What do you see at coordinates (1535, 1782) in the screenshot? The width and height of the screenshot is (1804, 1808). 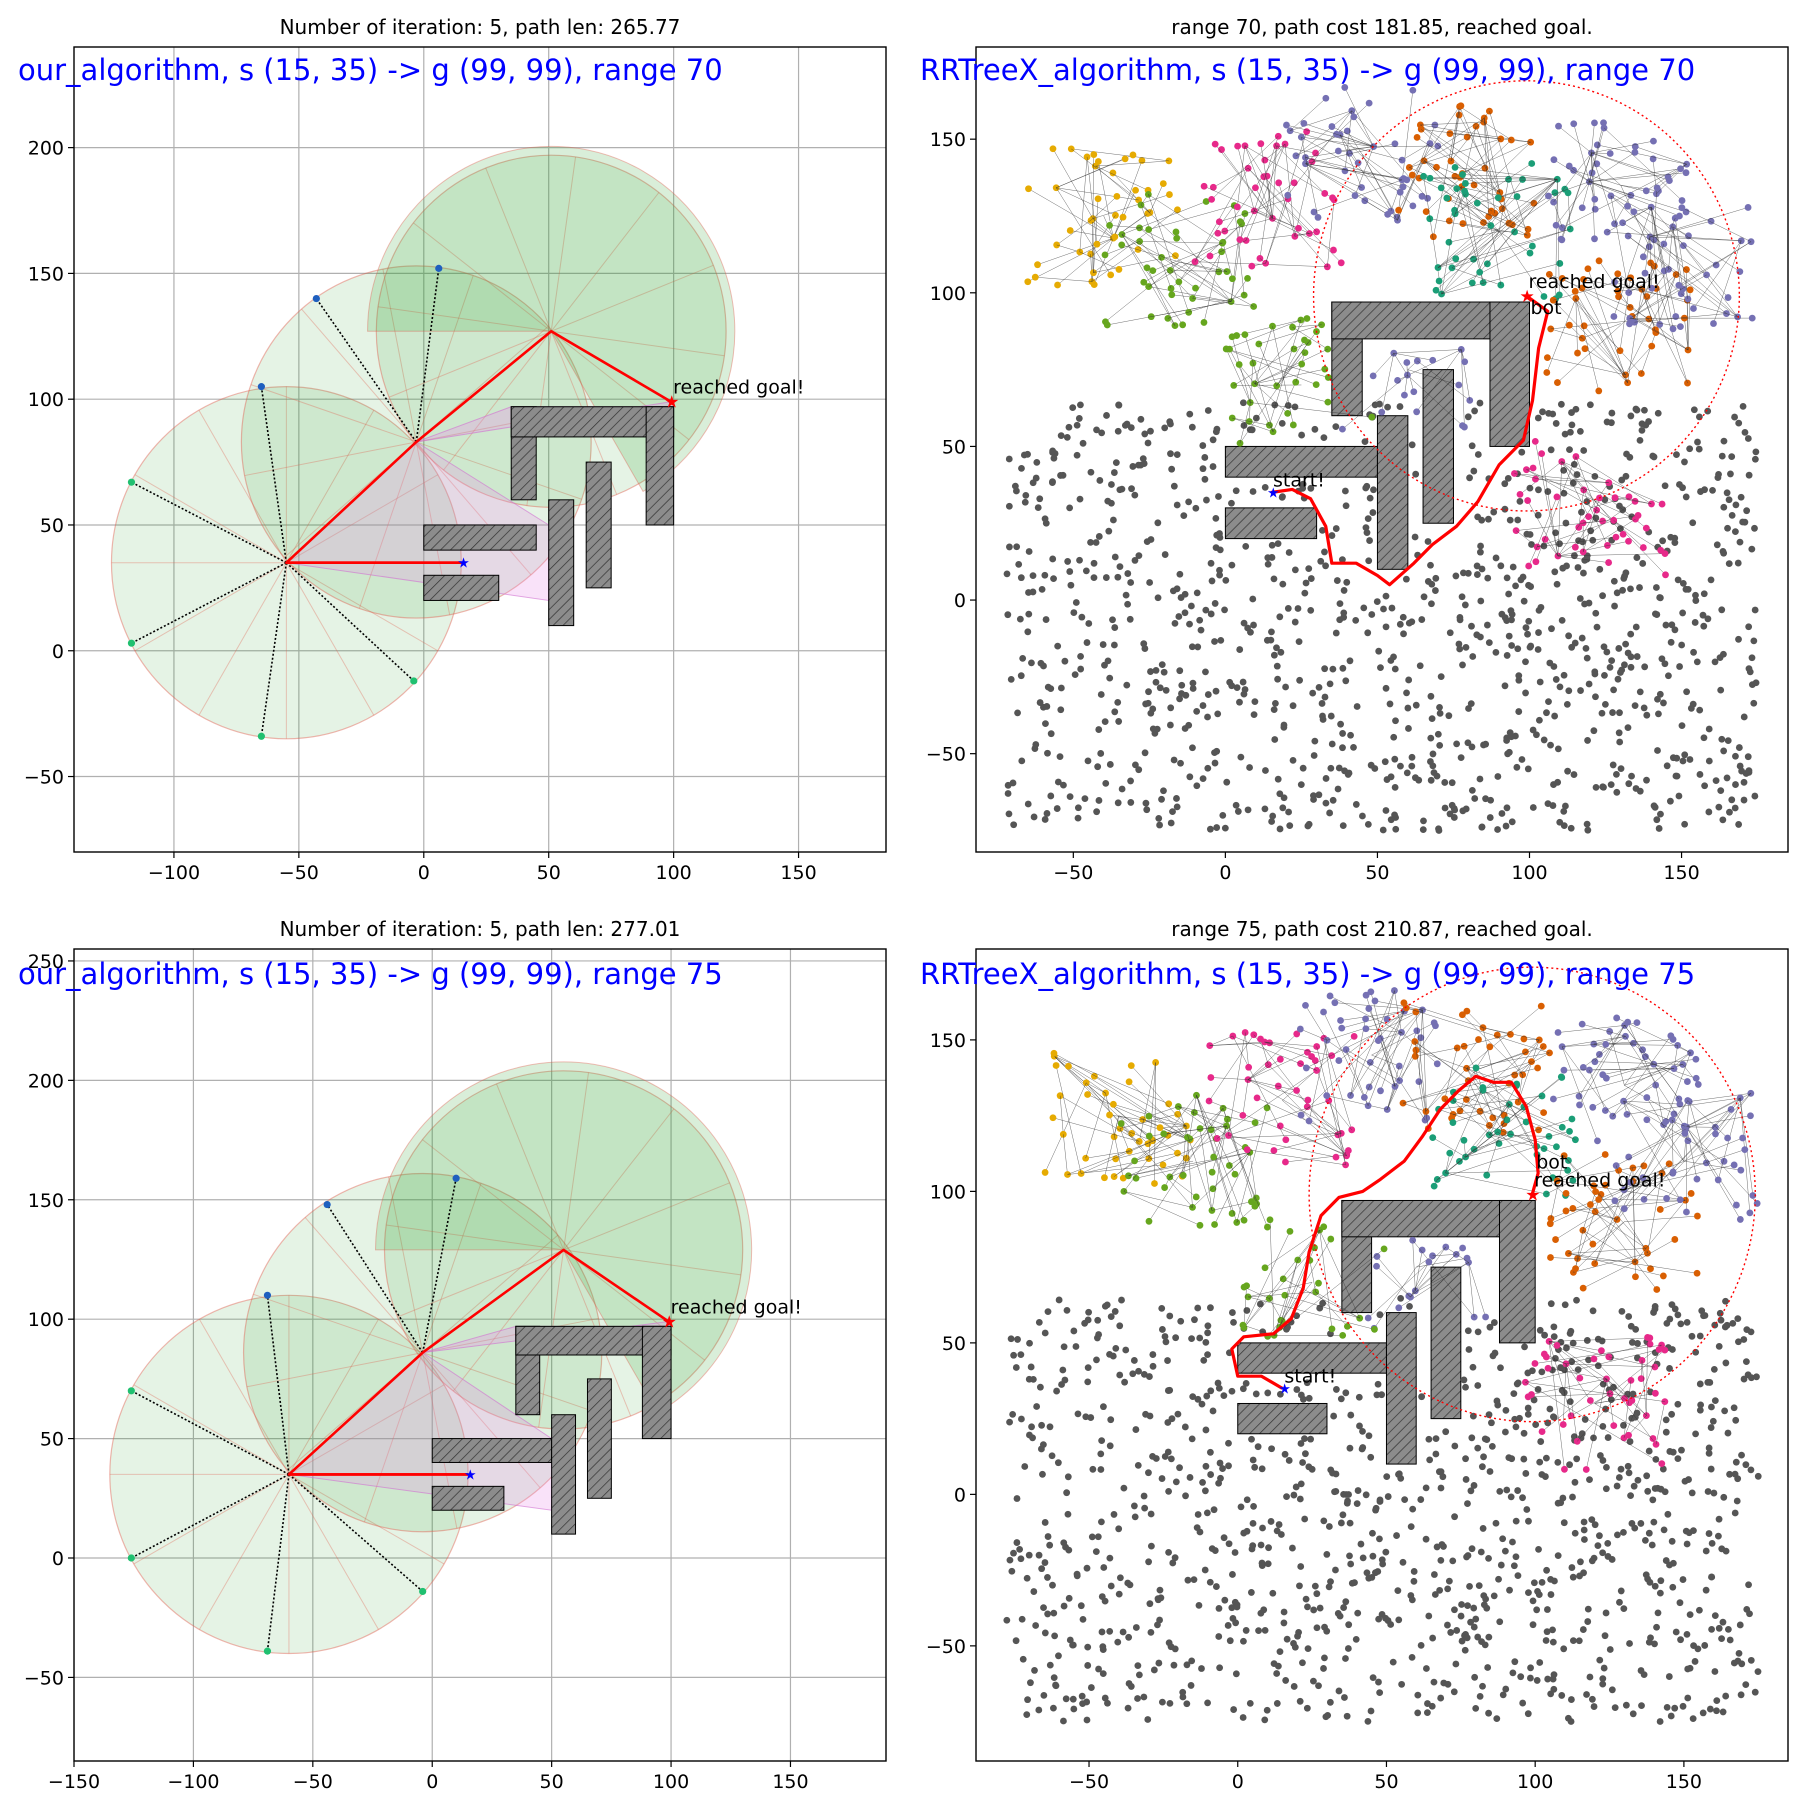 I see `x-tick-label: 100` at bounding box center [1535, 1782].